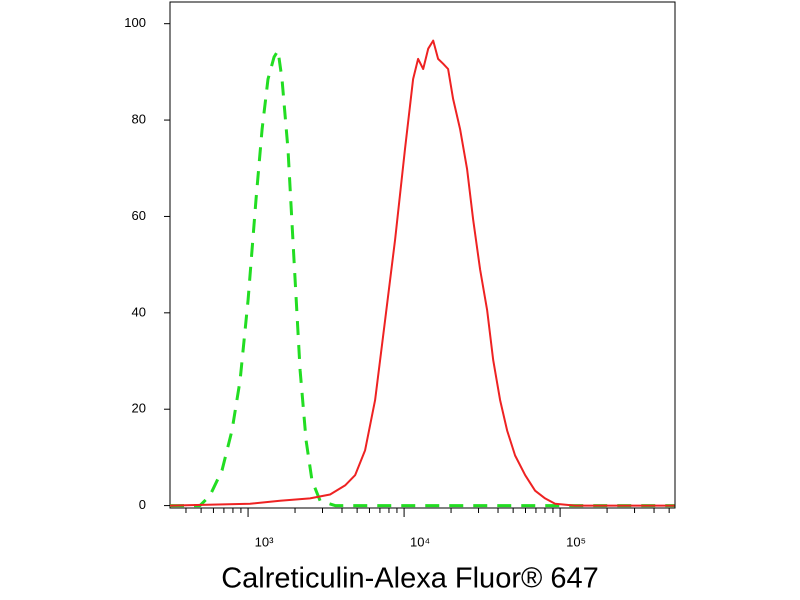 The height and width of the screenshot is (600, 800). I want to click on y-tick-label: 100, so click(135, 22).